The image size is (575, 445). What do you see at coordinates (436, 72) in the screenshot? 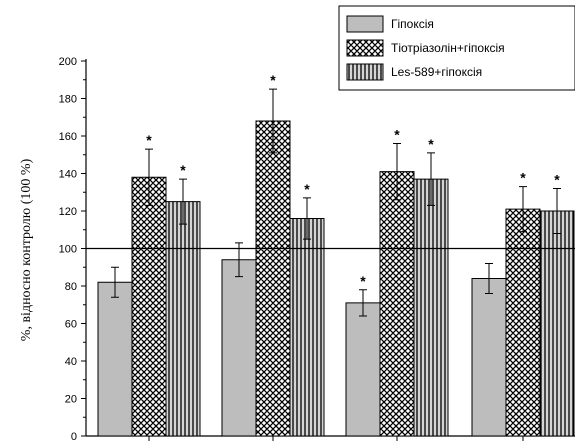
I see `legend-label: Les-589+гіпоксія` at bounding box center [436, 72].